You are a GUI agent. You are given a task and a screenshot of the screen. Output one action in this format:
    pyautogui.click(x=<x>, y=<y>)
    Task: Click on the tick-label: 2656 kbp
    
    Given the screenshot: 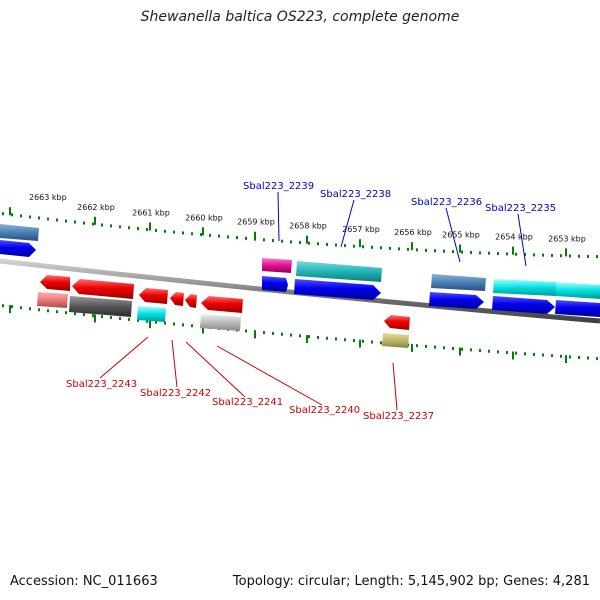 What is the action you would take?
    pyautogui.click(x=413, y=232)
    